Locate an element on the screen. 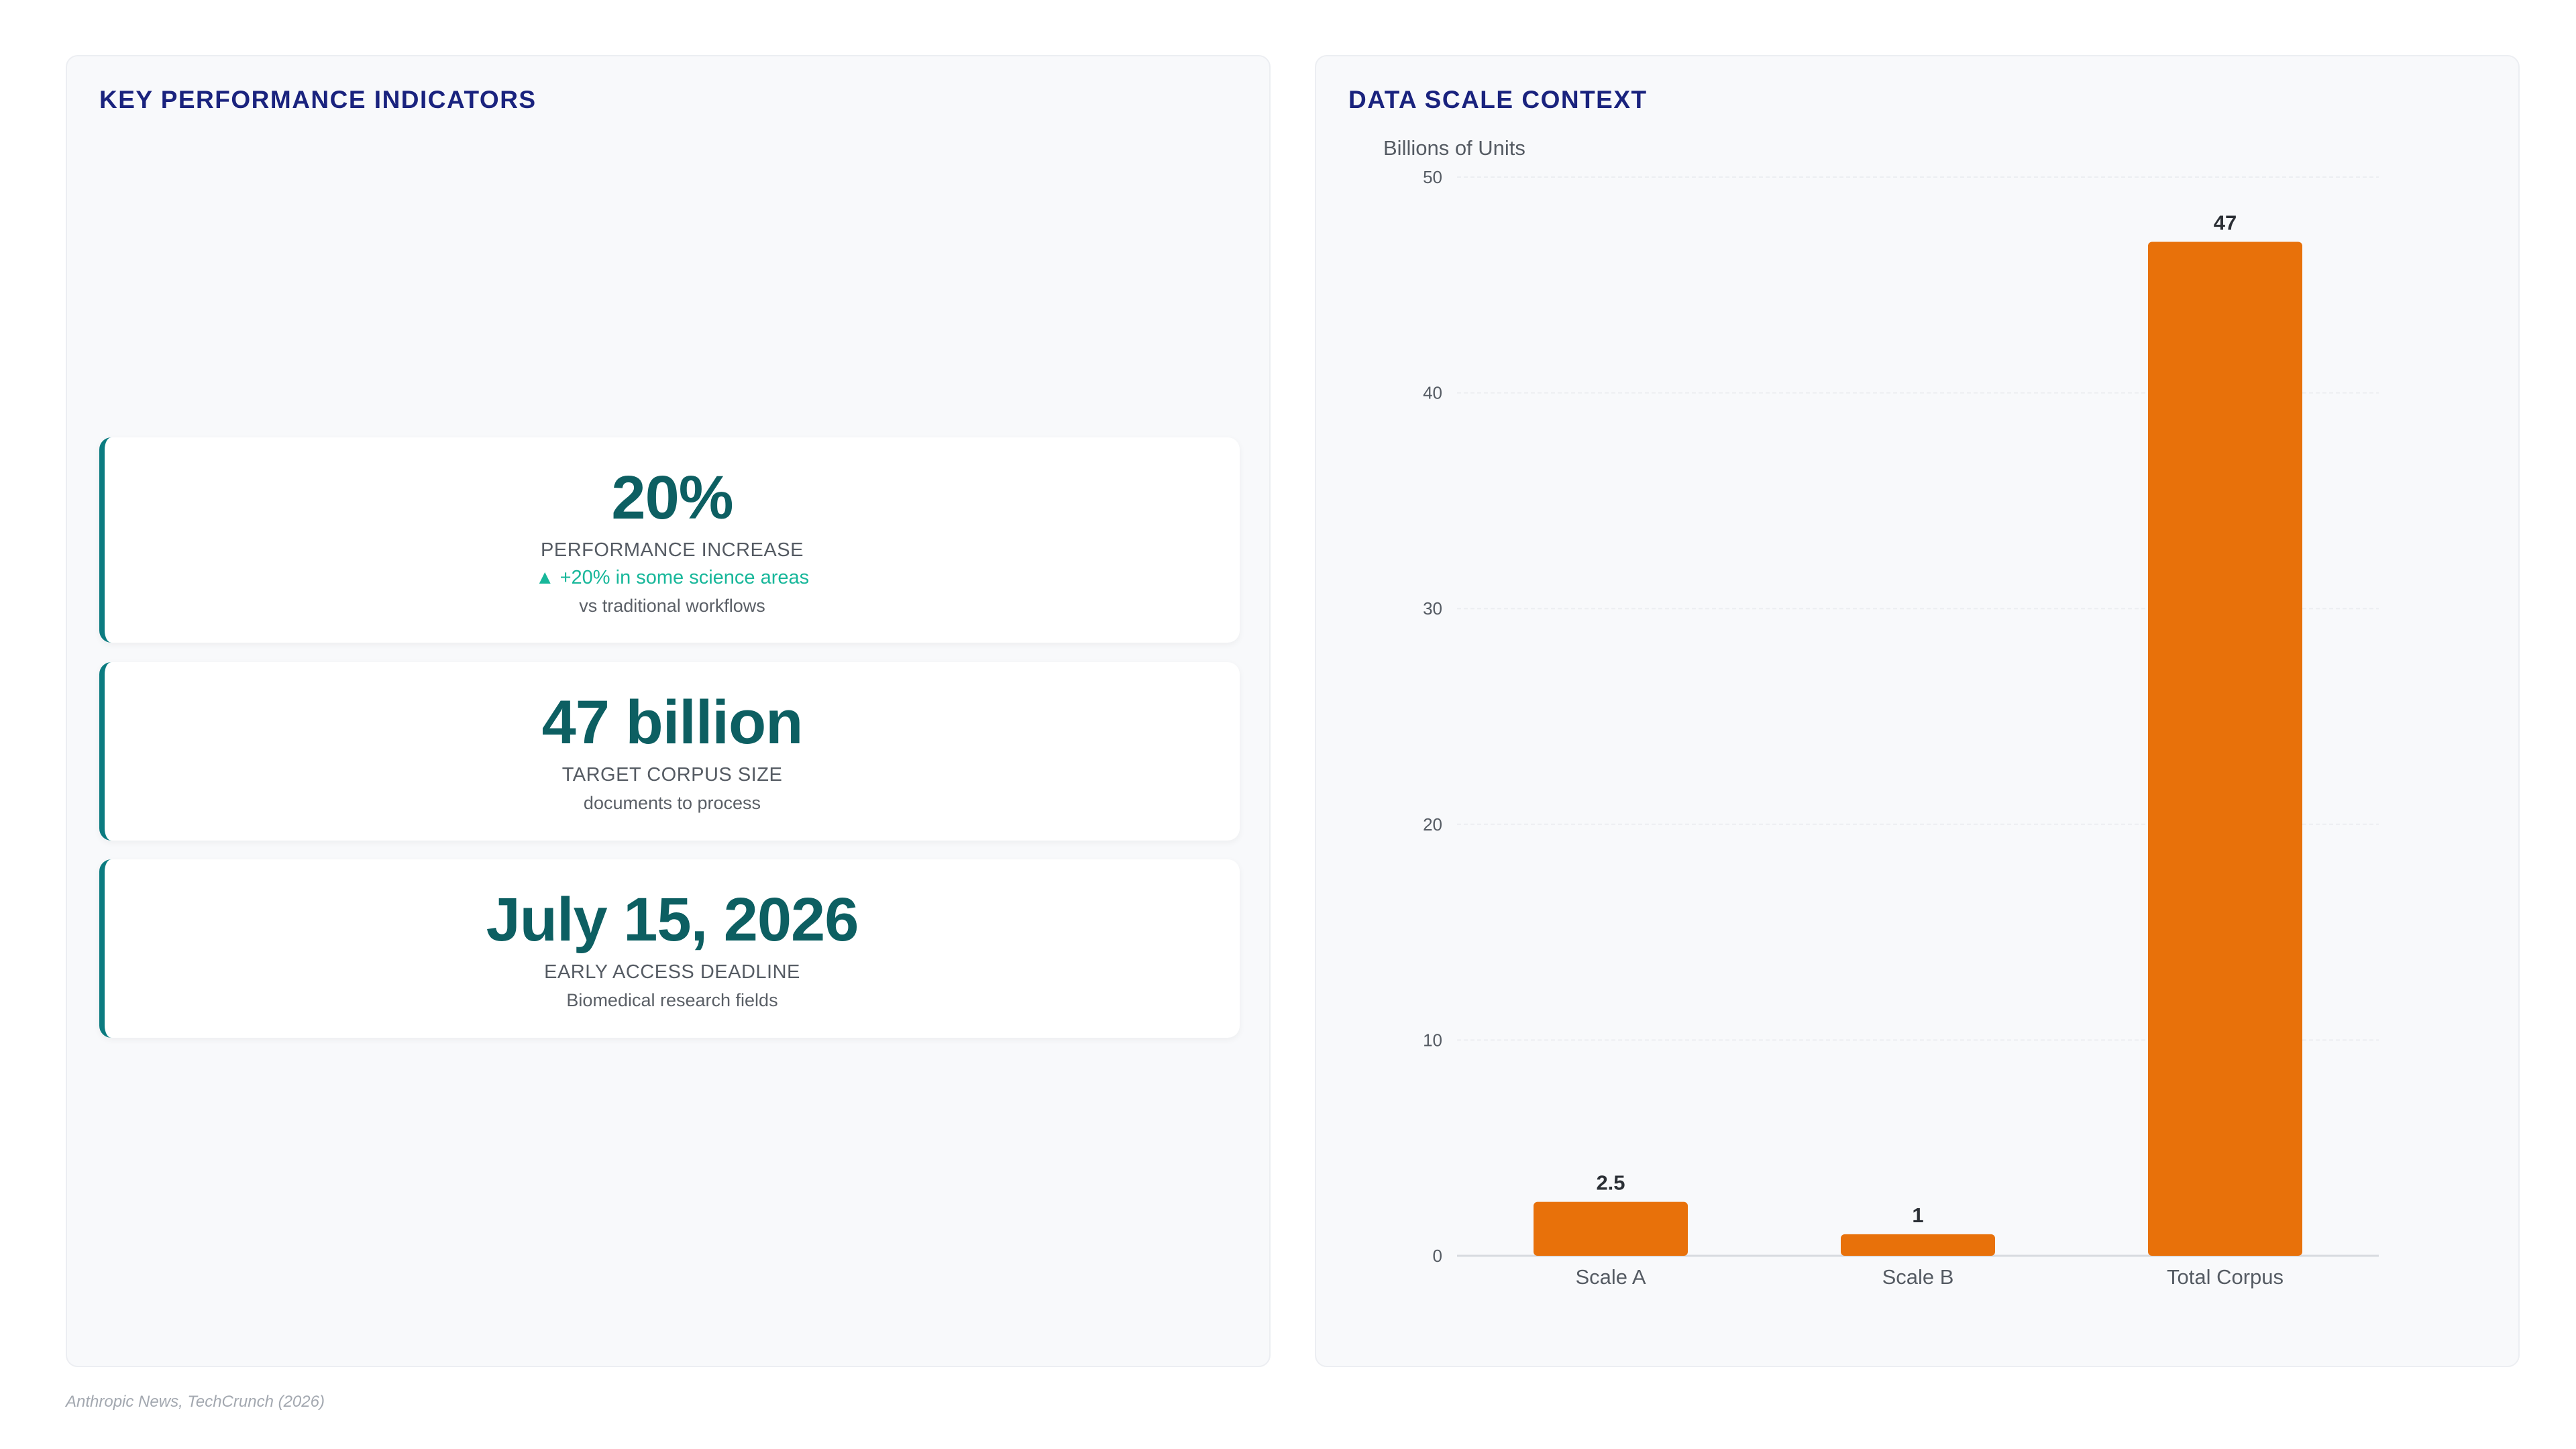 The image size is (2576, 1449). x-category-label: Total Corpus is located at coordinates (2225, 1277).